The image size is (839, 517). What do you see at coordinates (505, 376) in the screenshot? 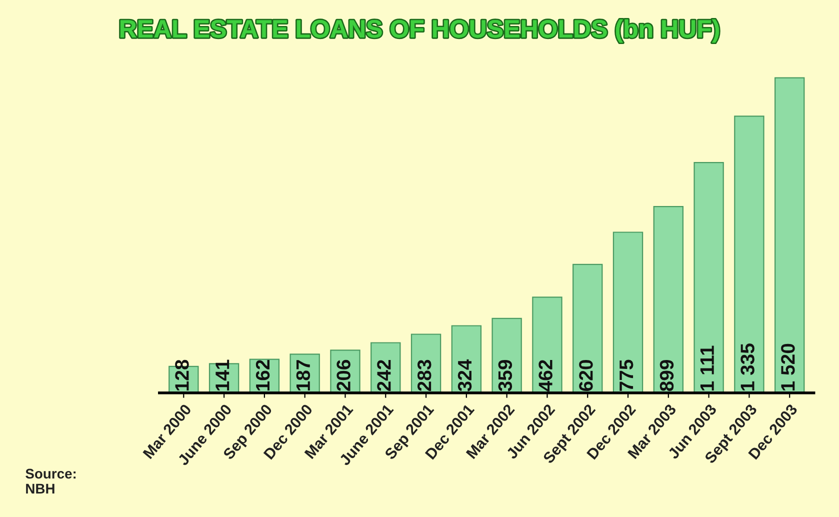
I see `data-label: 359` at bounding box center [505, 376].